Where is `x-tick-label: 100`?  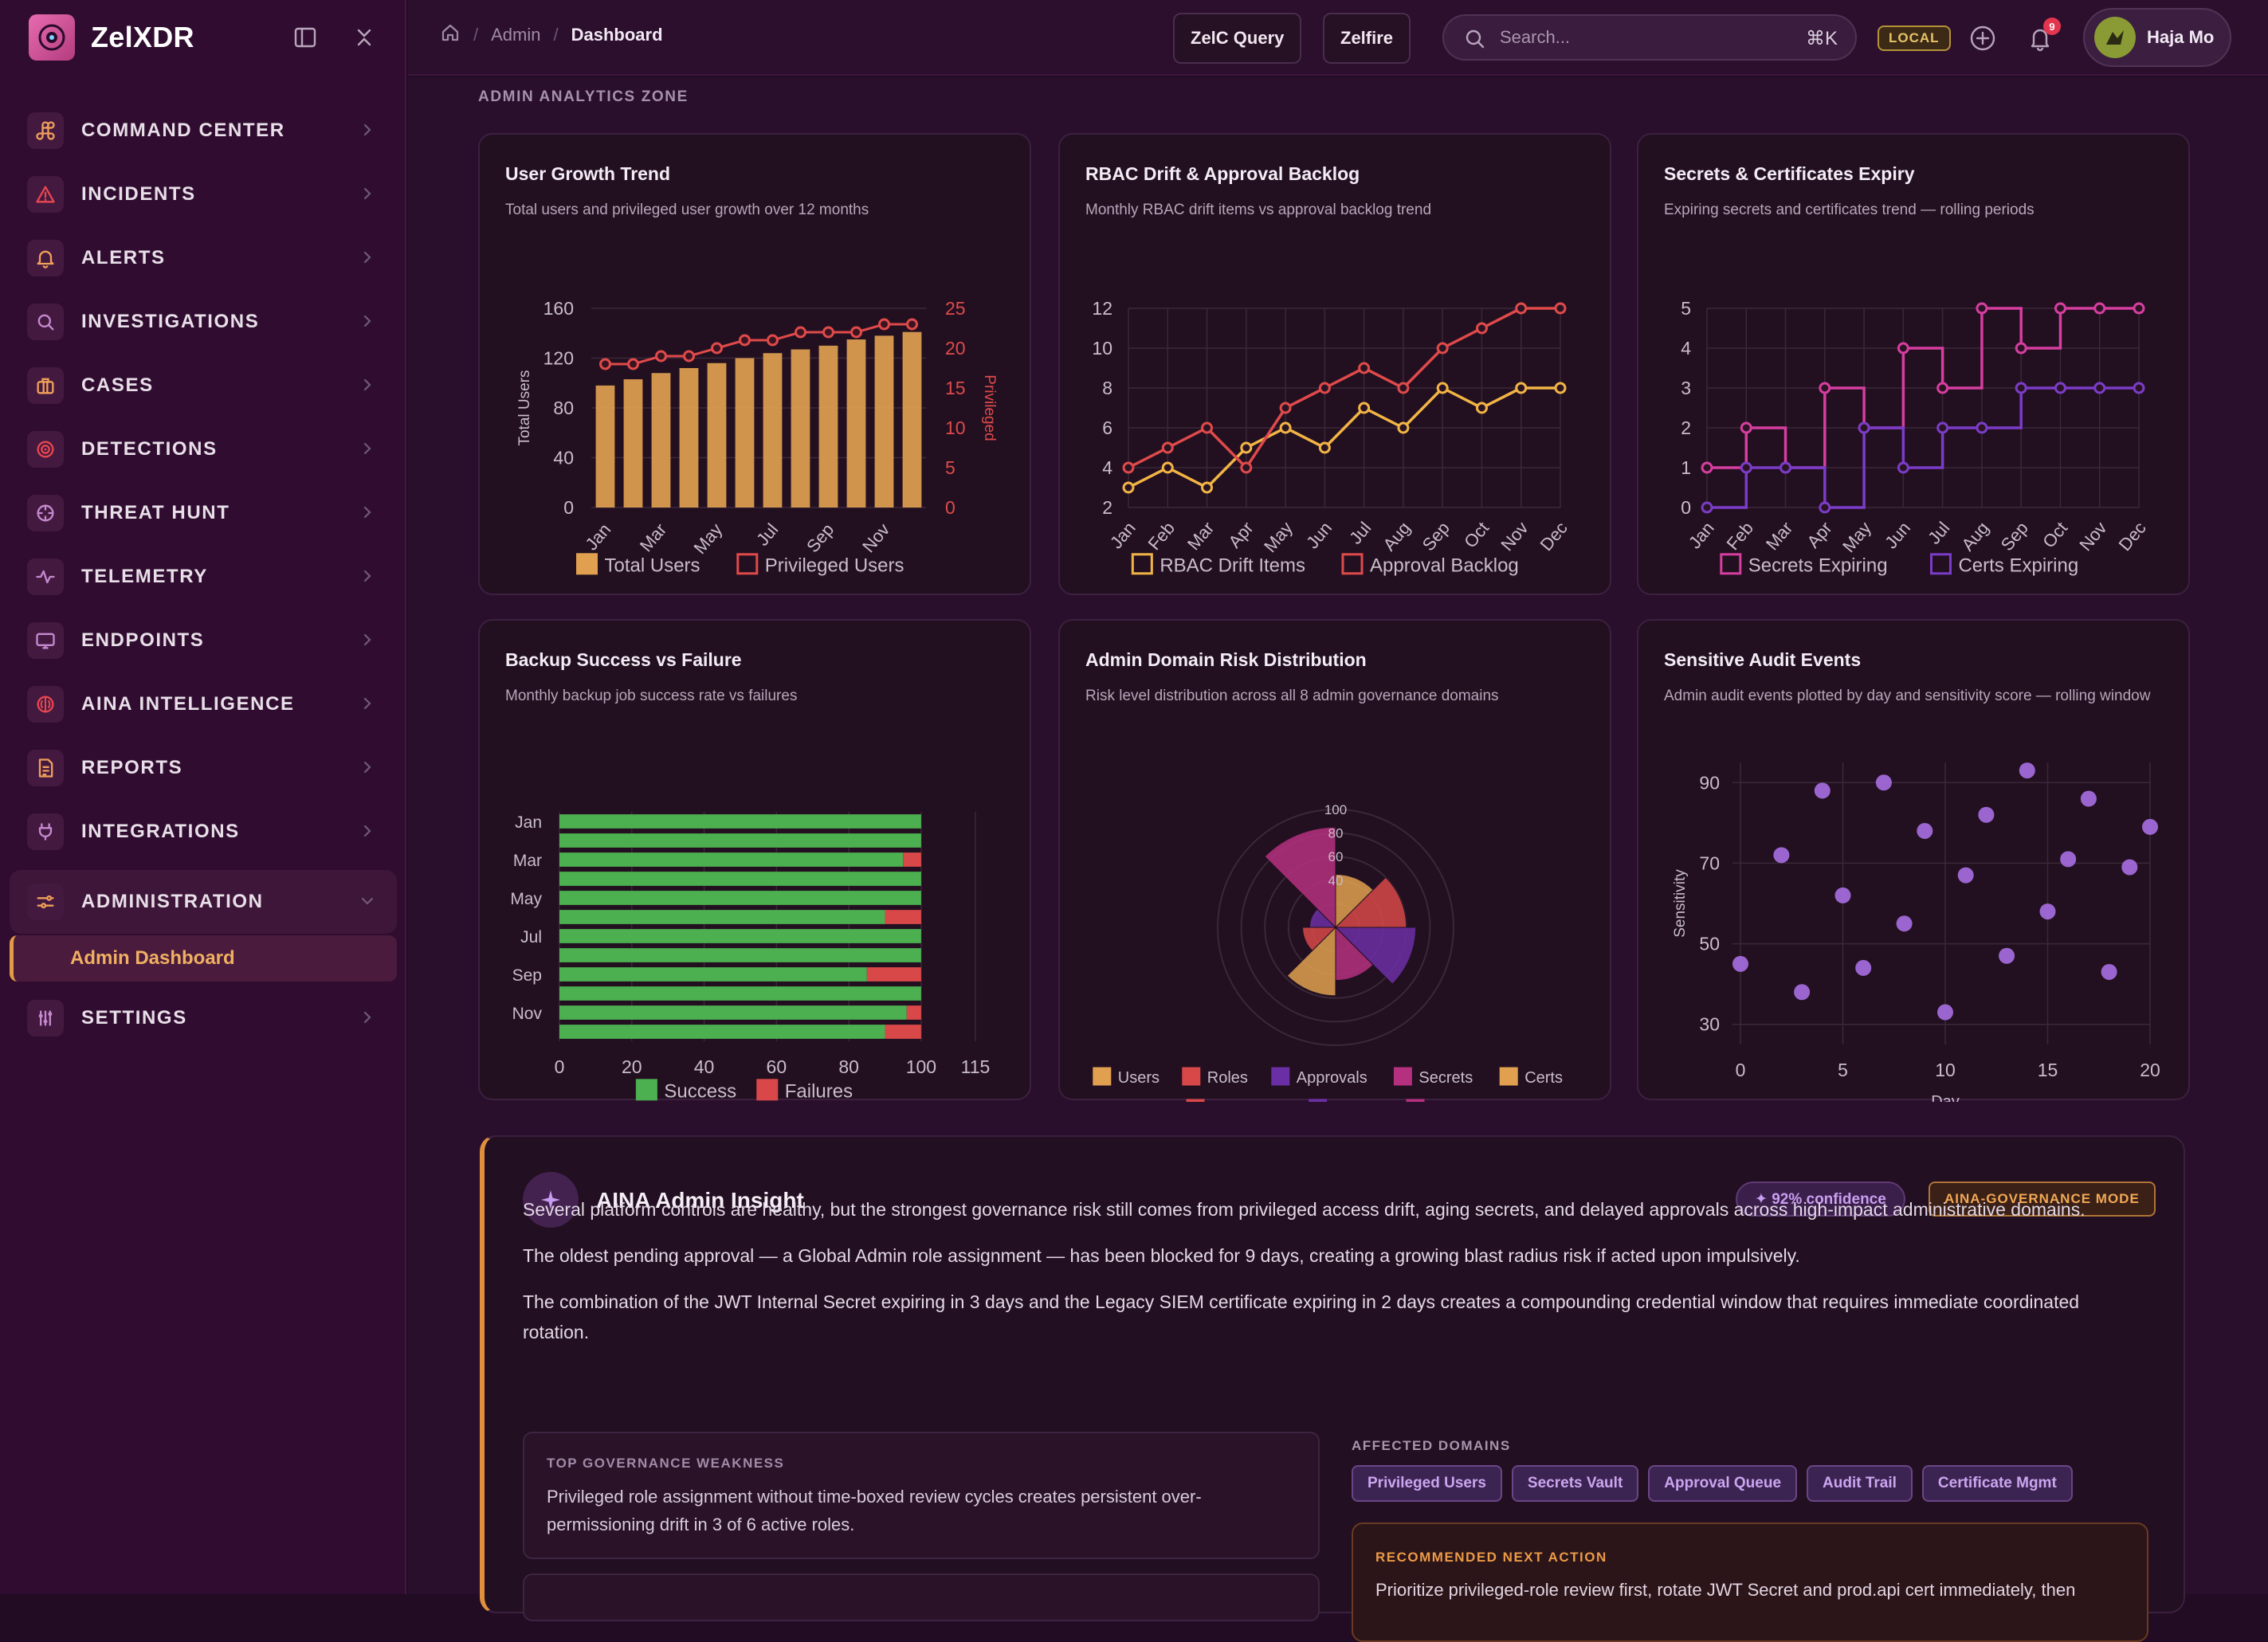
x-tick-label: 100 is located at coordinates (921, 1066).